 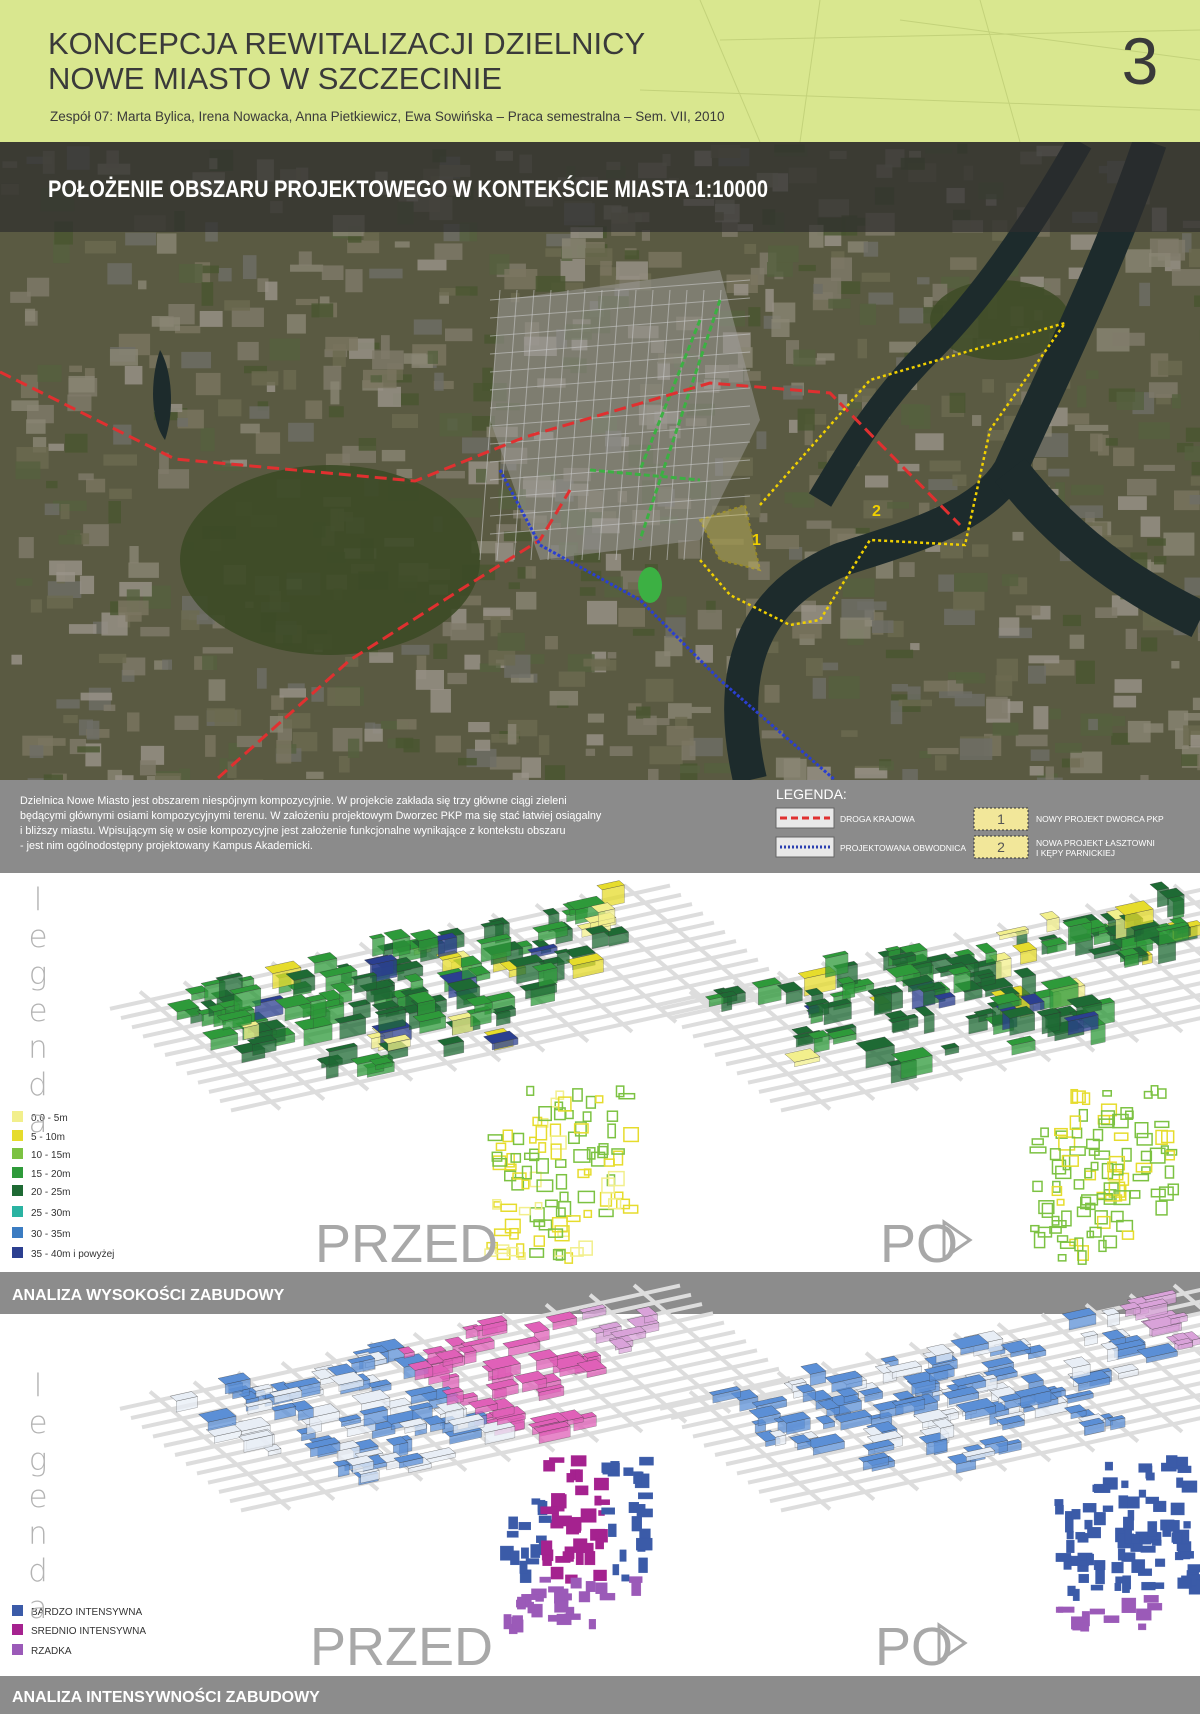 I want to click on lake, so click(x=162, y=395).